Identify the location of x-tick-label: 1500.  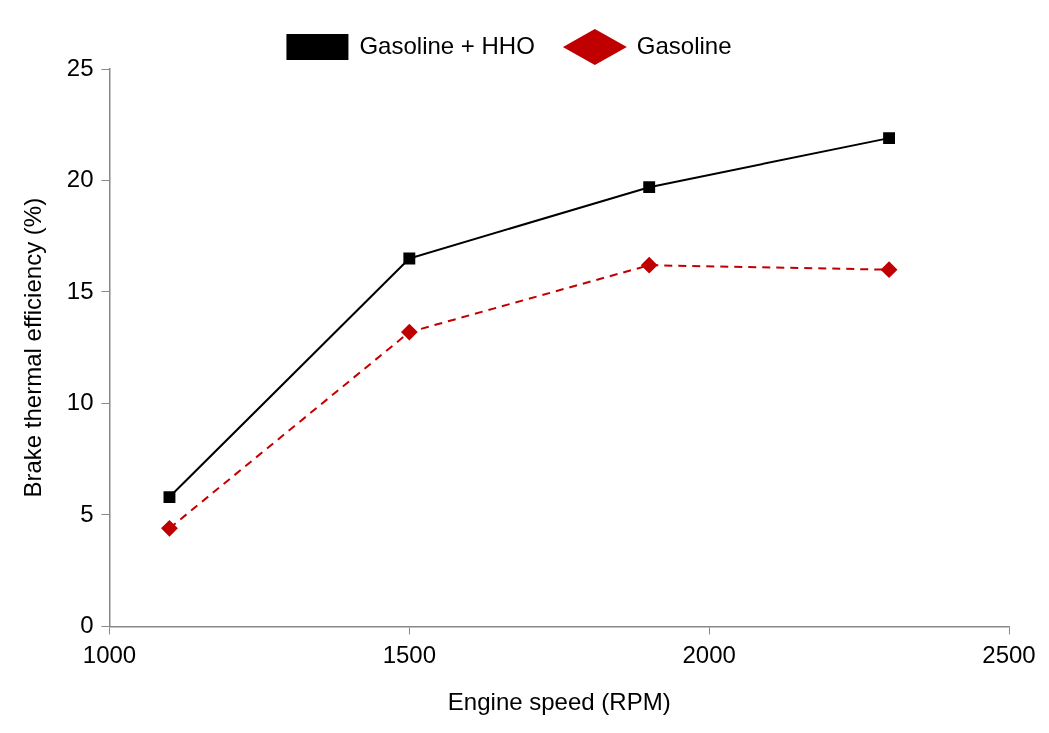
(409, 655).